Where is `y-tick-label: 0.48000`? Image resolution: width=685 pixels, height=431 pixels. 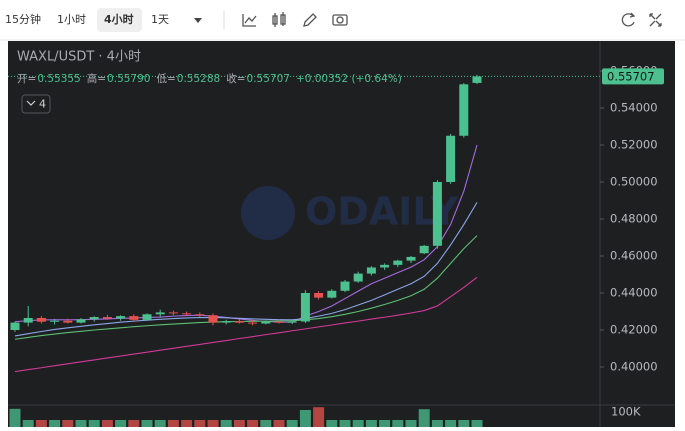 y-tick-label: 0.48000 is located at coordinates (634, 219).